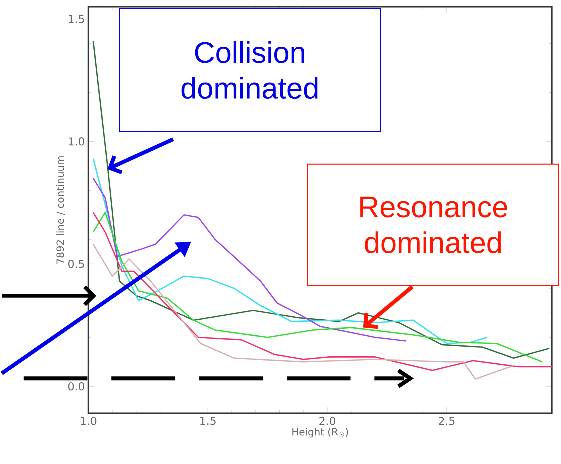  Describe the element at coordinates (76, 386) in the screenshot. I see `y-tick-label: 0.0` at that location.